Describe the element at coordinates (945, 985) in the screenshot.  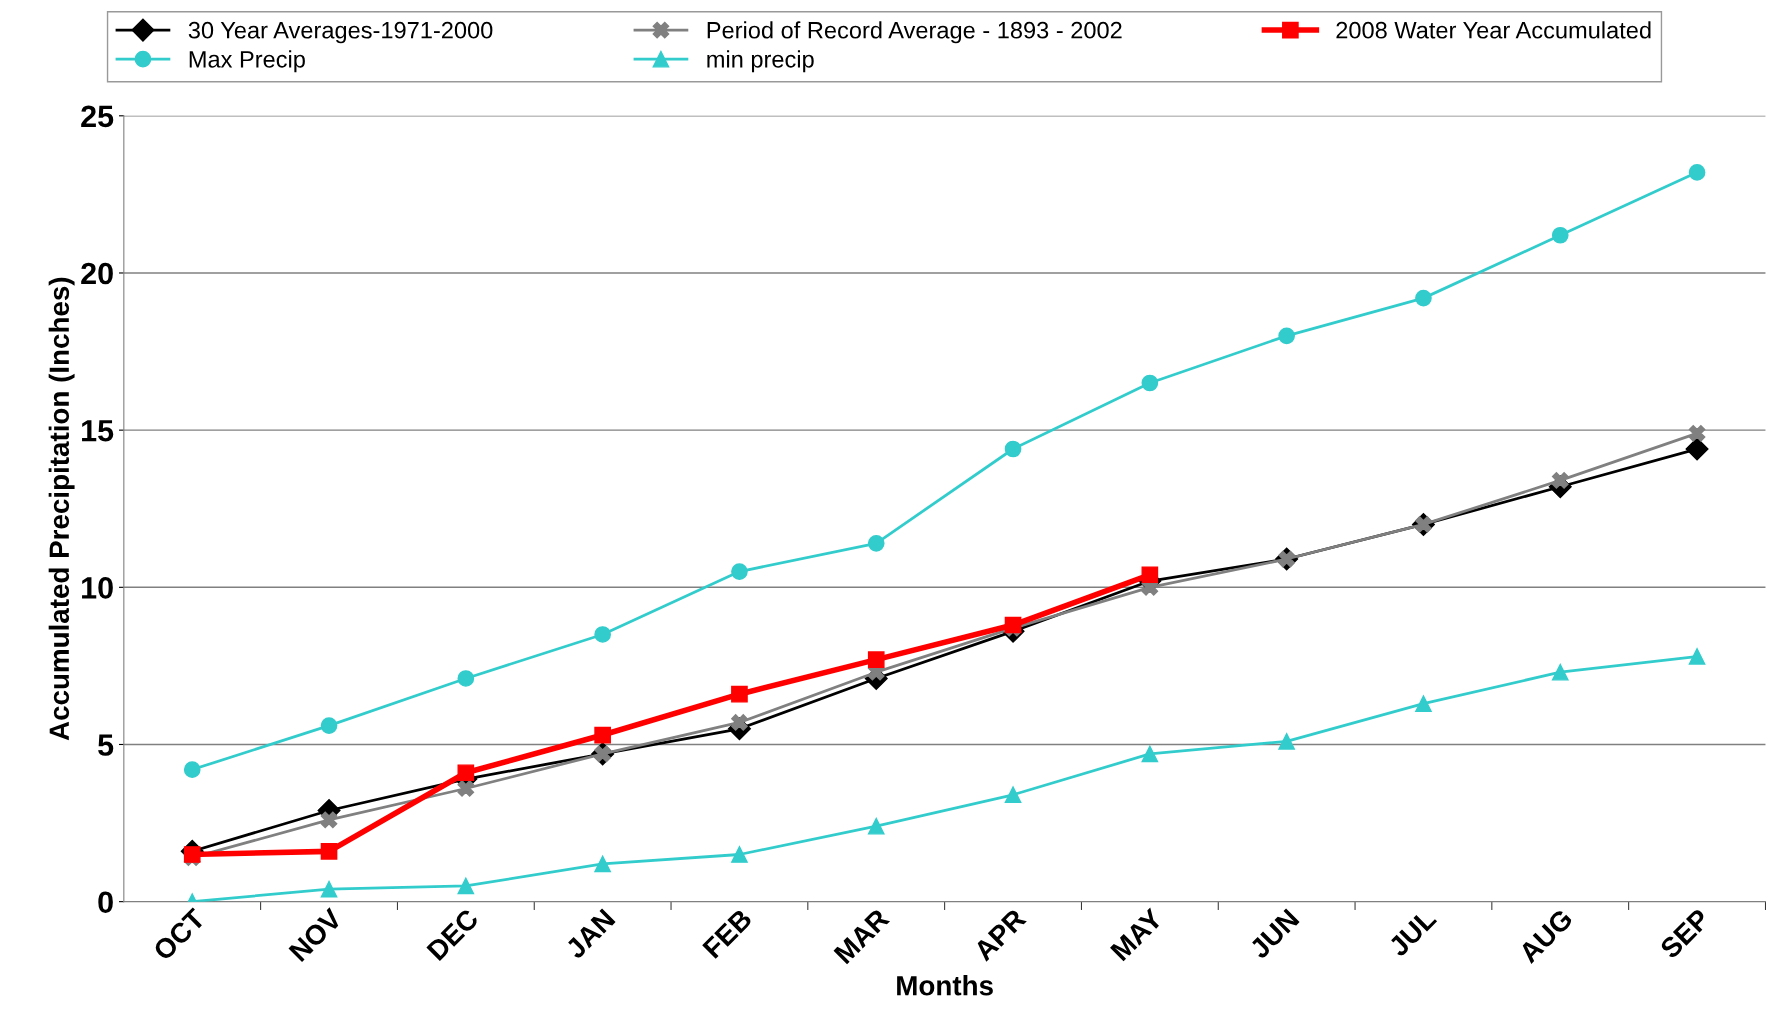
I see `x-axis-title: Months` at that location.